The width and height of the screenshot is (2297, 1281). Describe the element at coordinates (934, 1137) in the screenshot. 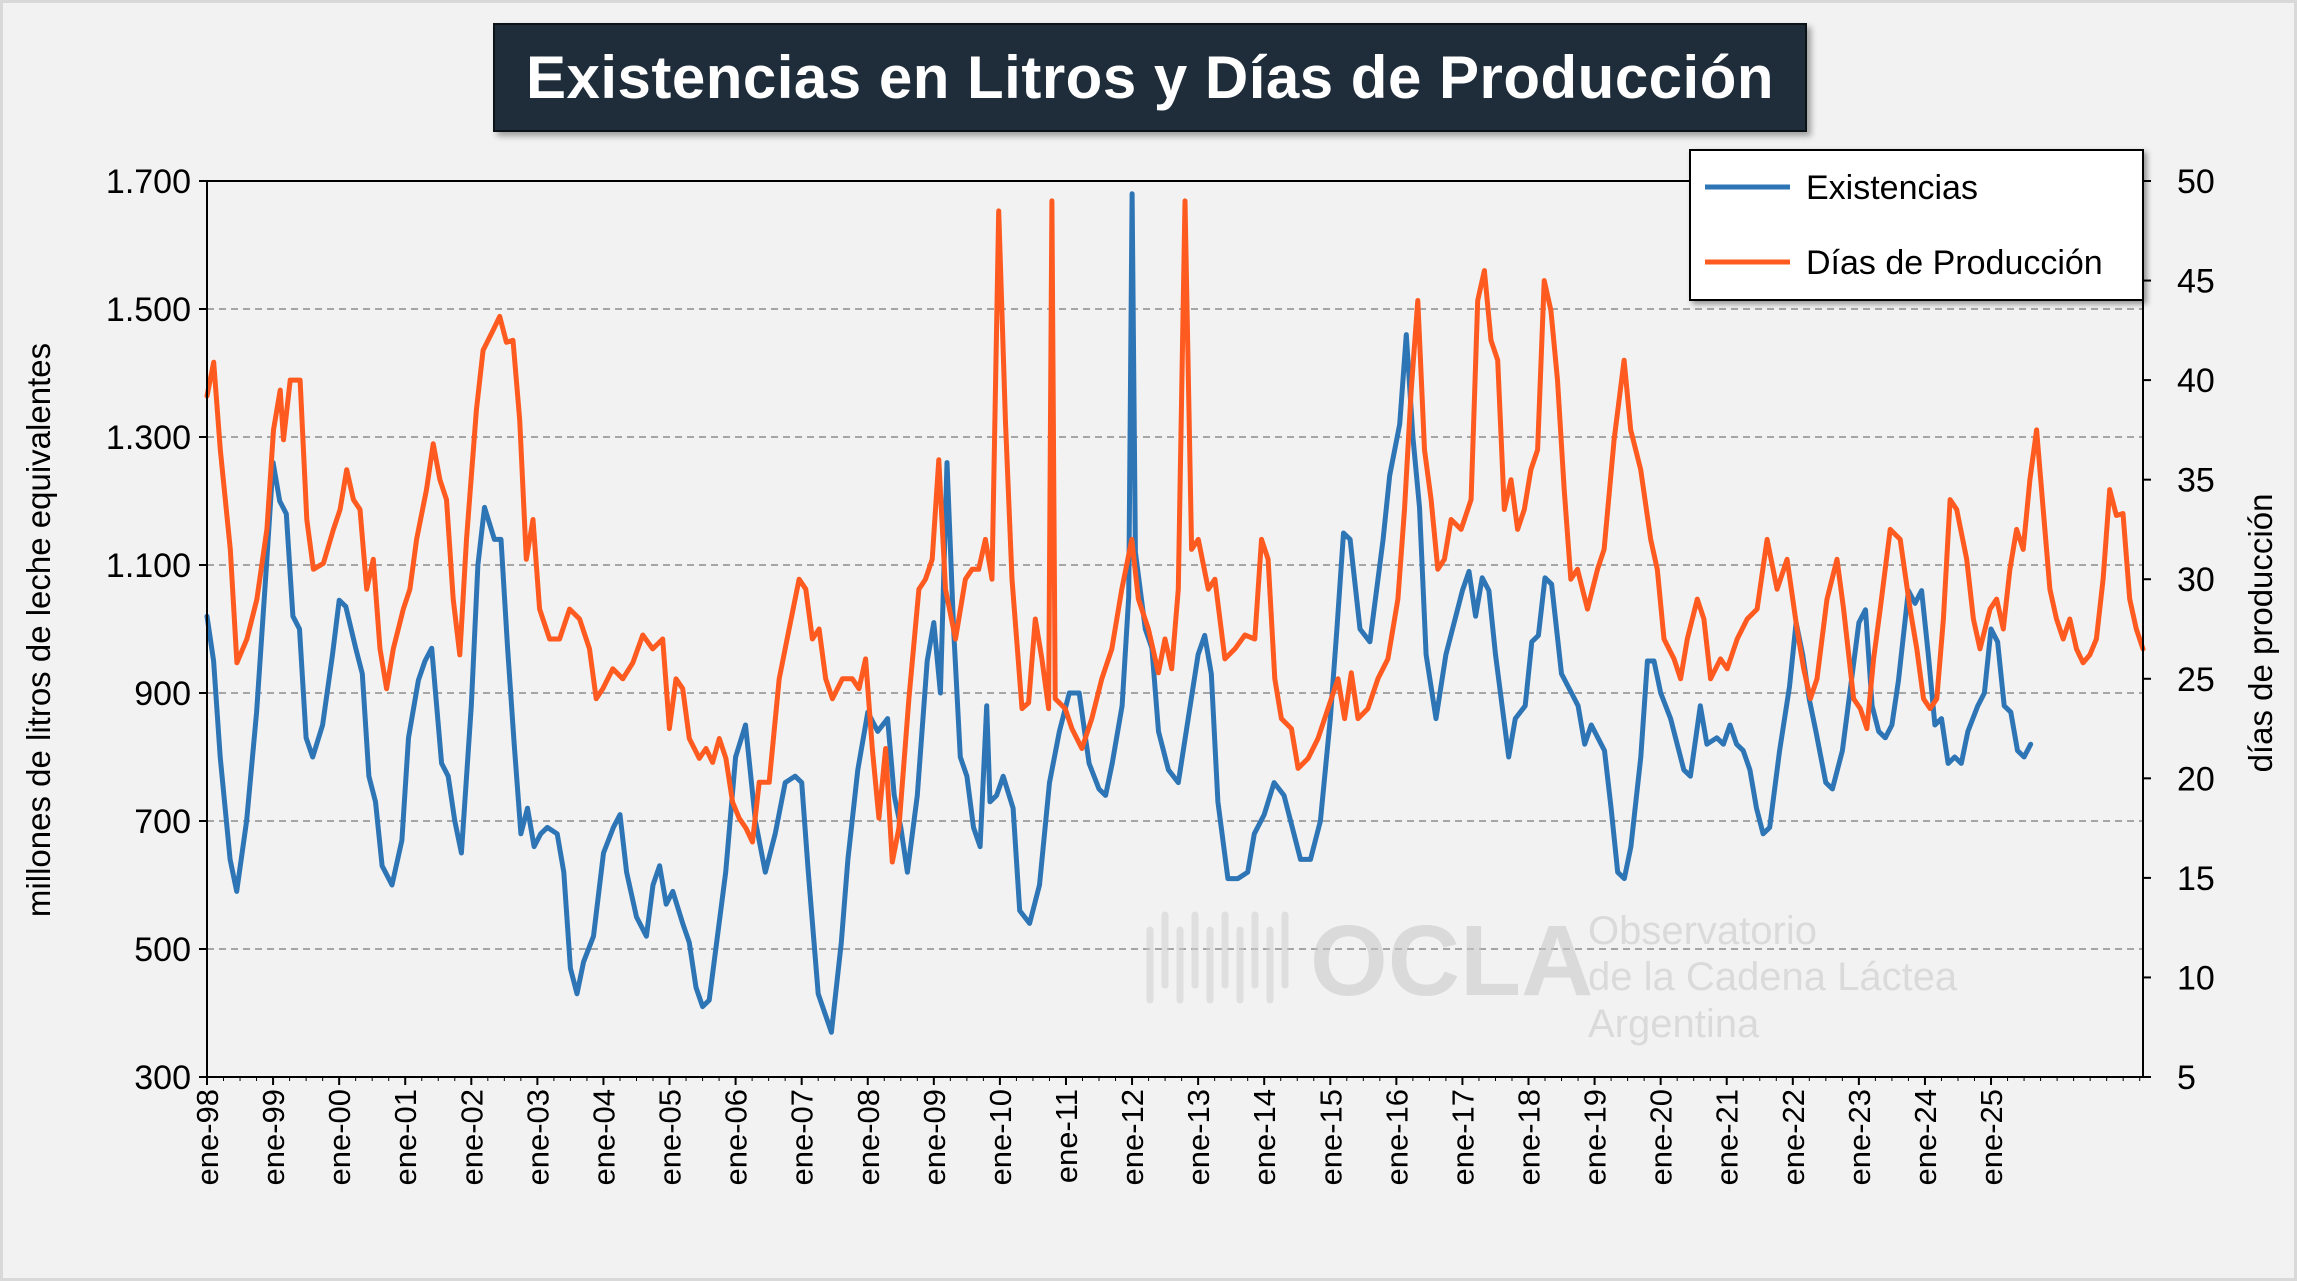

I see `x-tick-label: ene-09` at that location.